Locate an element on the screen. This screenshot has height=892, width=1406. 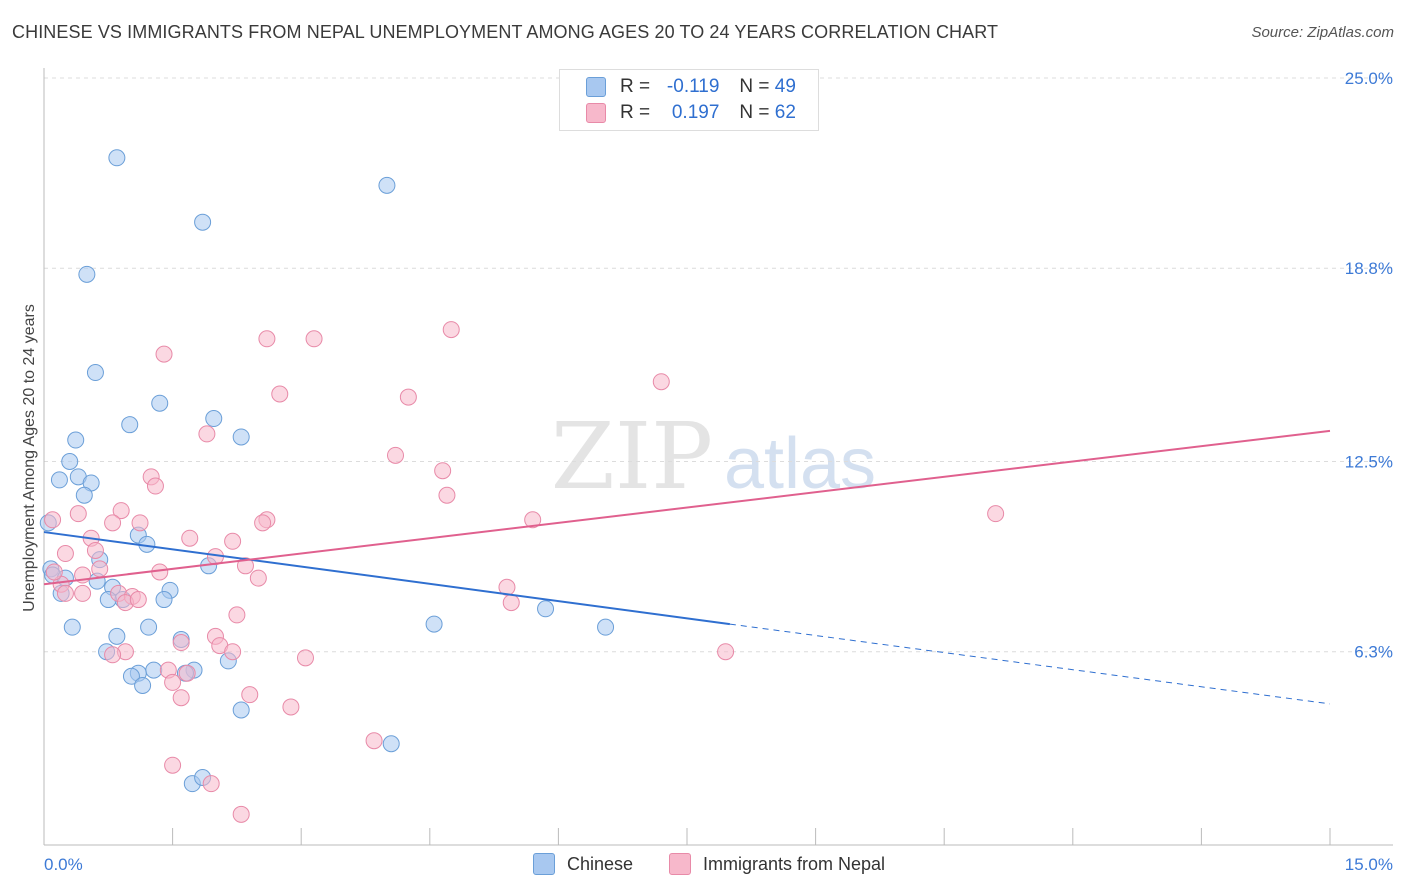
watermark-zip: ZIP is located at coordinates (632, 456).